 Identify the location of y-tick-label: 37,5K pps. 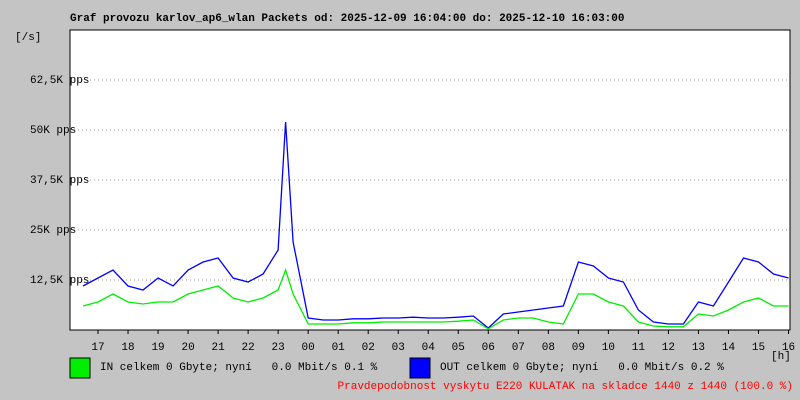
(59, 181).